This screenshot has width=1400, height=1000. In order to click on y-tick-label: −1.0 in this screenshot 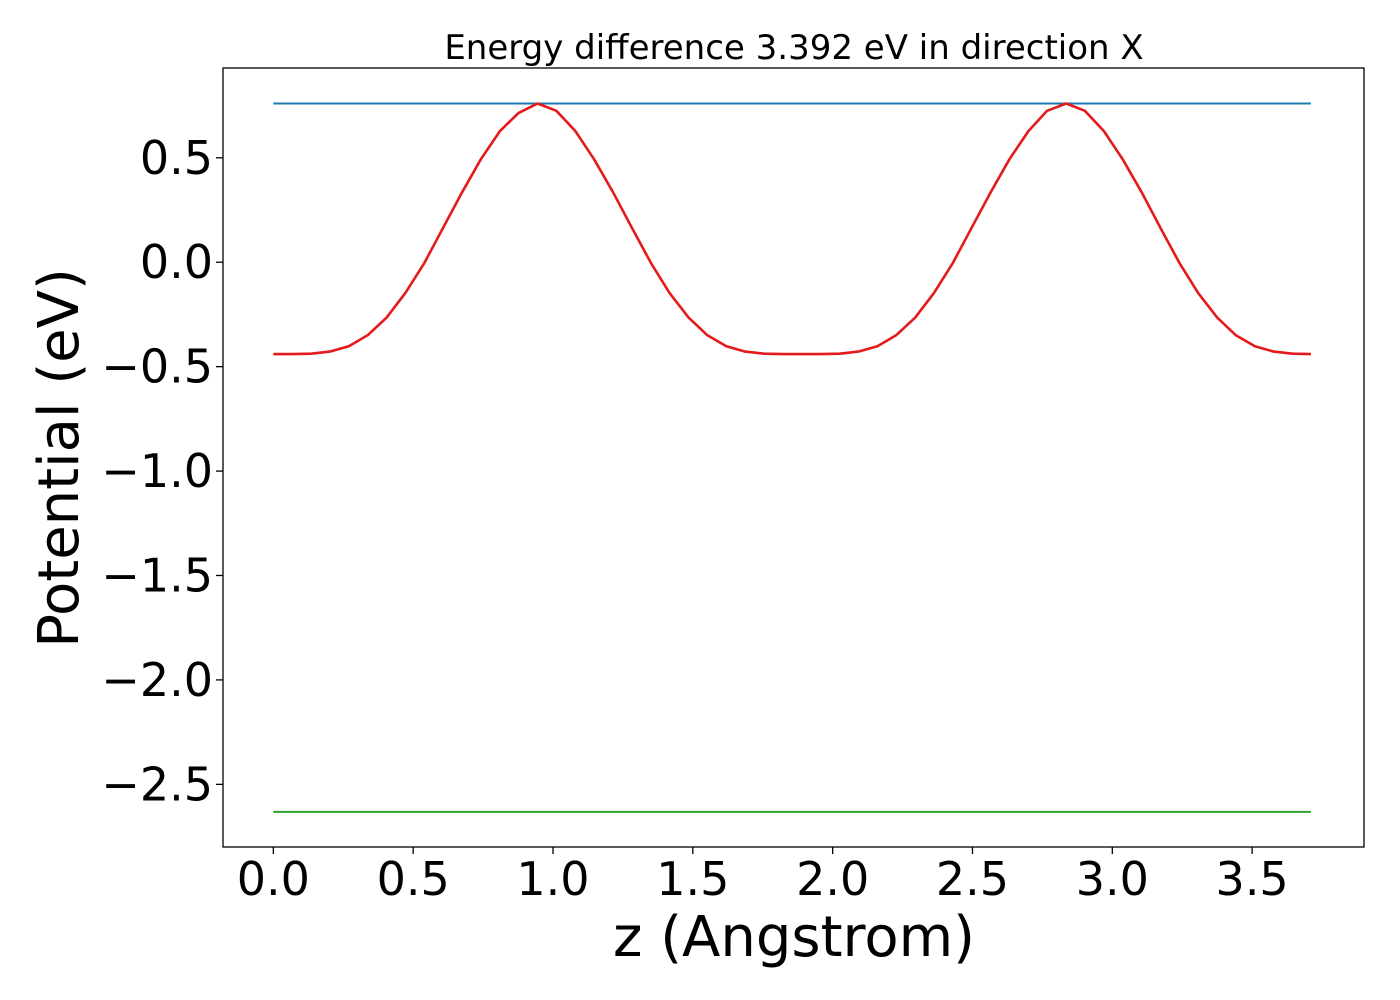, I will do `click(157, 471)`.